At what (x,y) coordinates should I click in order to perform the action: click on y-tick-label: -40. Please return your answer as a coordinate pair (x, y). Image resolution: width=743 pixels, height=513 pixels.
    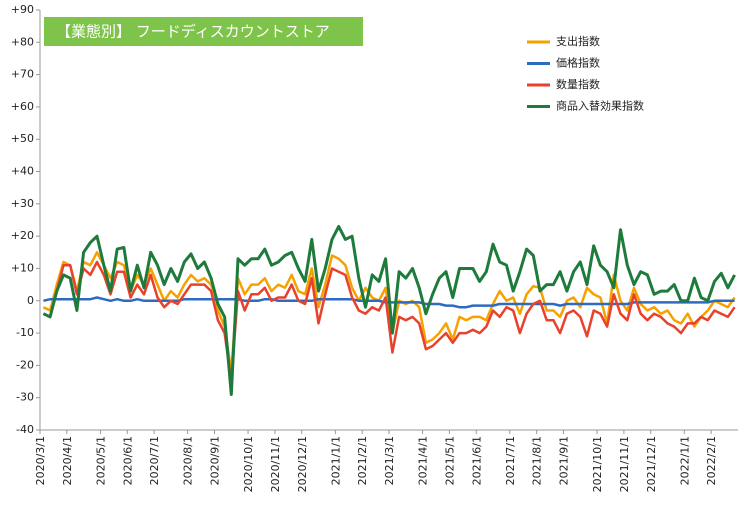
    Looking at the image, I should click on (25, 429).